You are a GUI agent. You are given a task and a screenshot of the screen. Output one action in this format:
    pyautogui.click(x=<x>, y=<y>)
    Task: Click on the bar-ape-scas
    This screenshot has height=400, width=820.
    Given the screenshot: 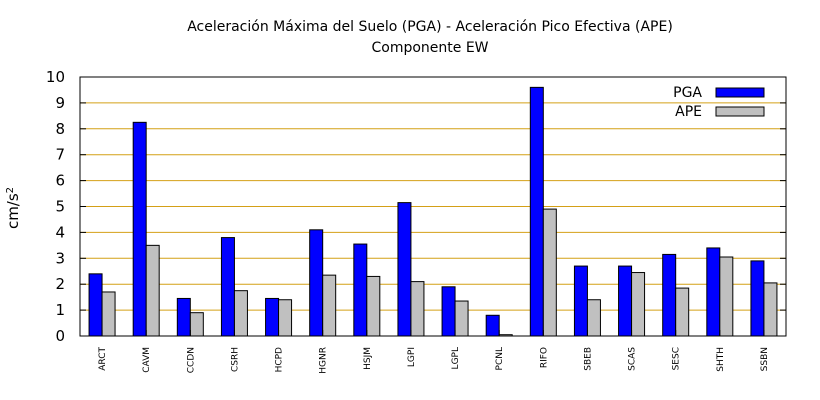 What is the action you would take?
    pyautogui.click(x=638, y=304)
    